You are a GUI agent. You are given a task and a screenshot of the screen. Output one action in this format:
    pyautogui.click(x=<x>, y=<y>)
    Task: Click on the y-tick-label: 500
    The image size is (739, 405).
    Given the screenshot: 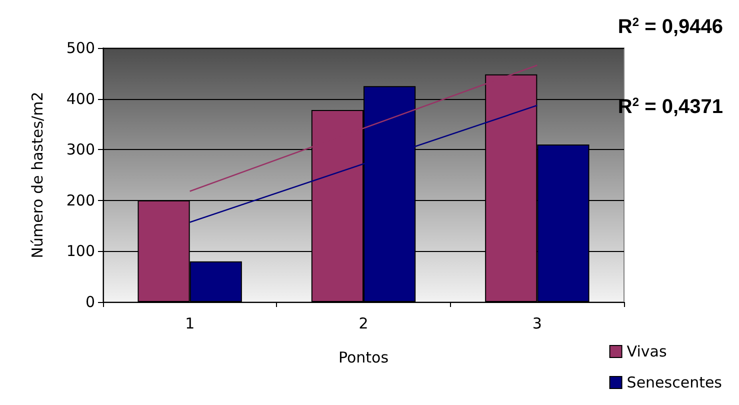 What is the action you would take?
    pyautogui.click(x=80, y=48)
    